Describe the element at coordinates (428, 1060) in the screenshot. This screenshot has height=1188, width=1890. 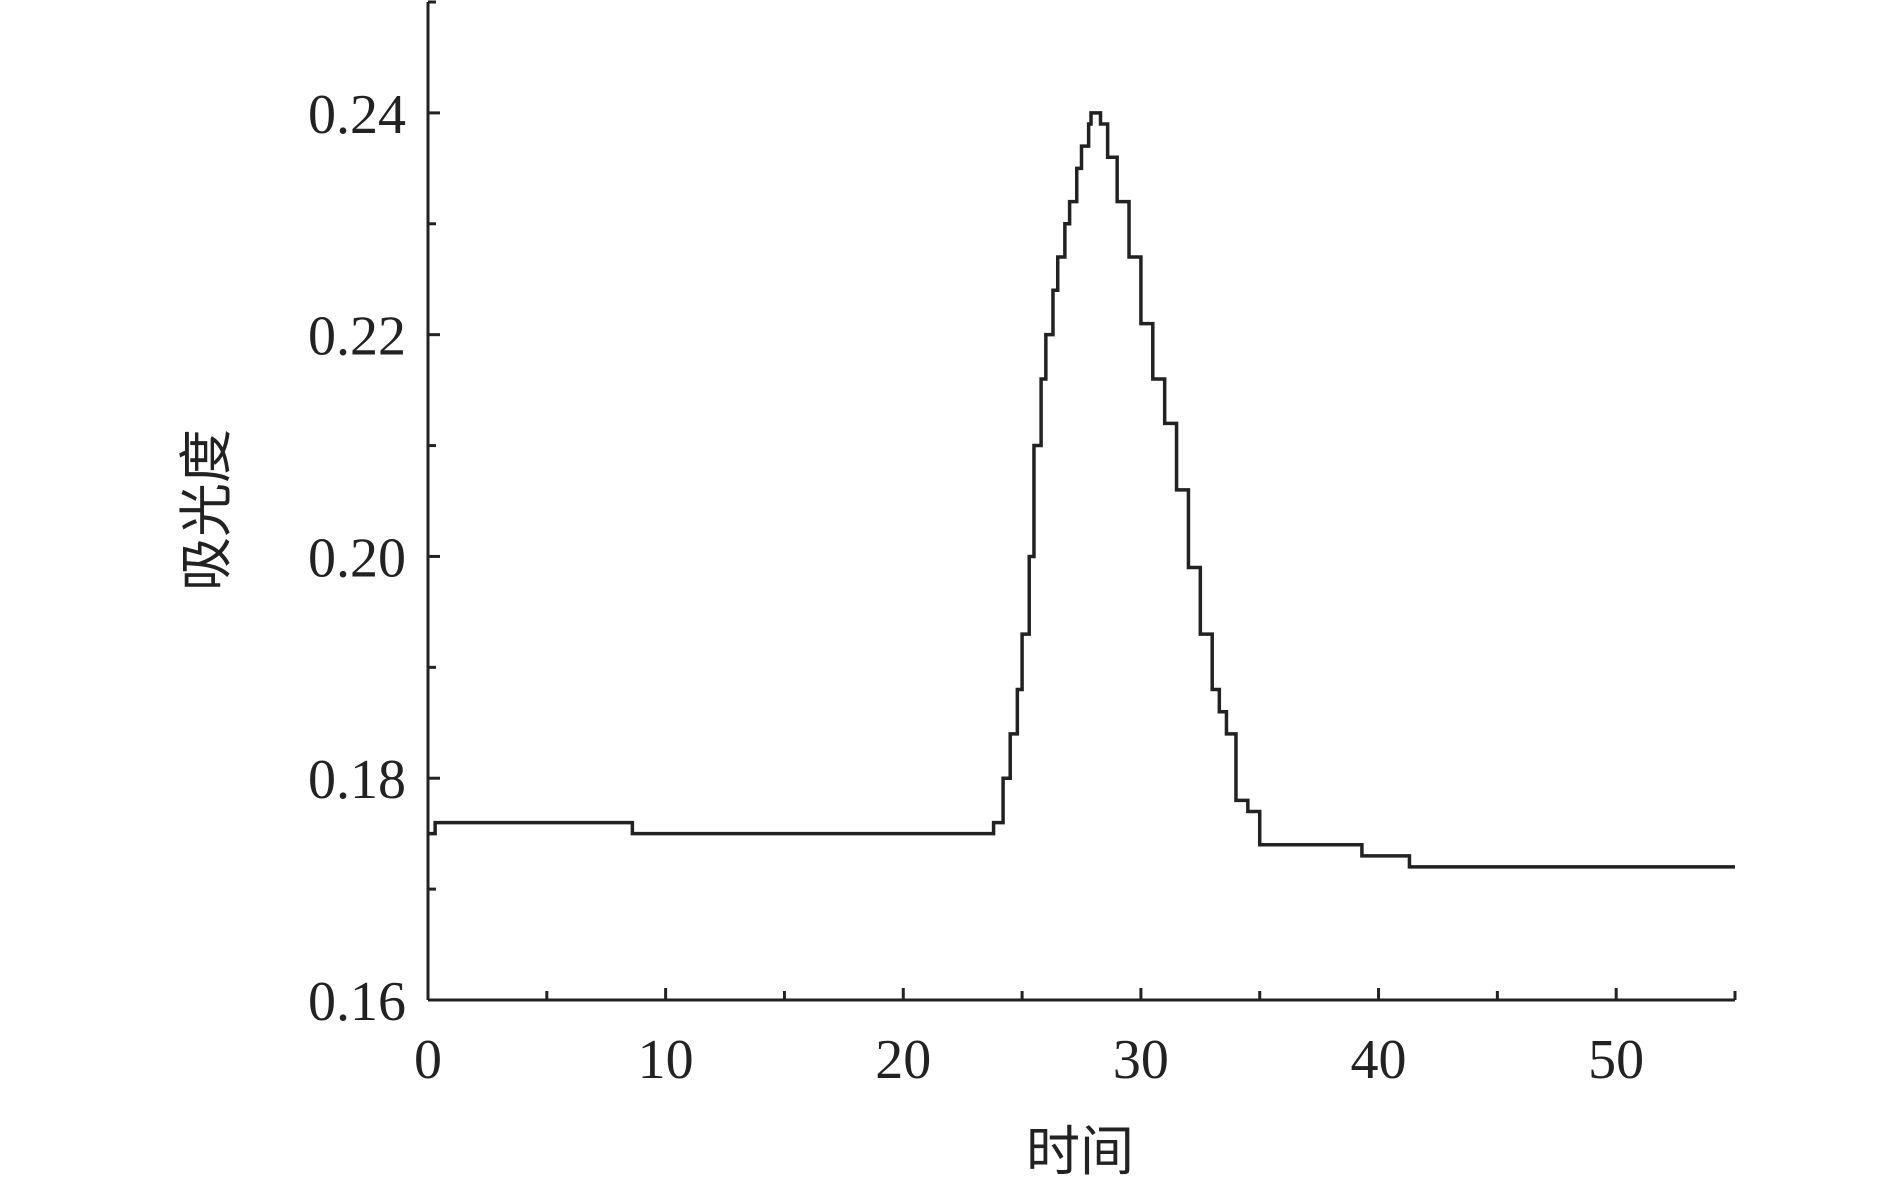
I see `x-tick-label: 0` at that location.